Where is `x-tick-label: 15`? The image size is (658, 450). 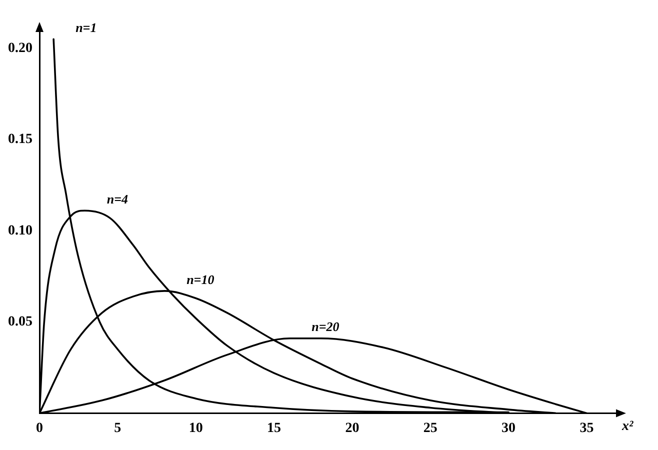 x-tick-label: 15 is located at coordinates (274, 428).